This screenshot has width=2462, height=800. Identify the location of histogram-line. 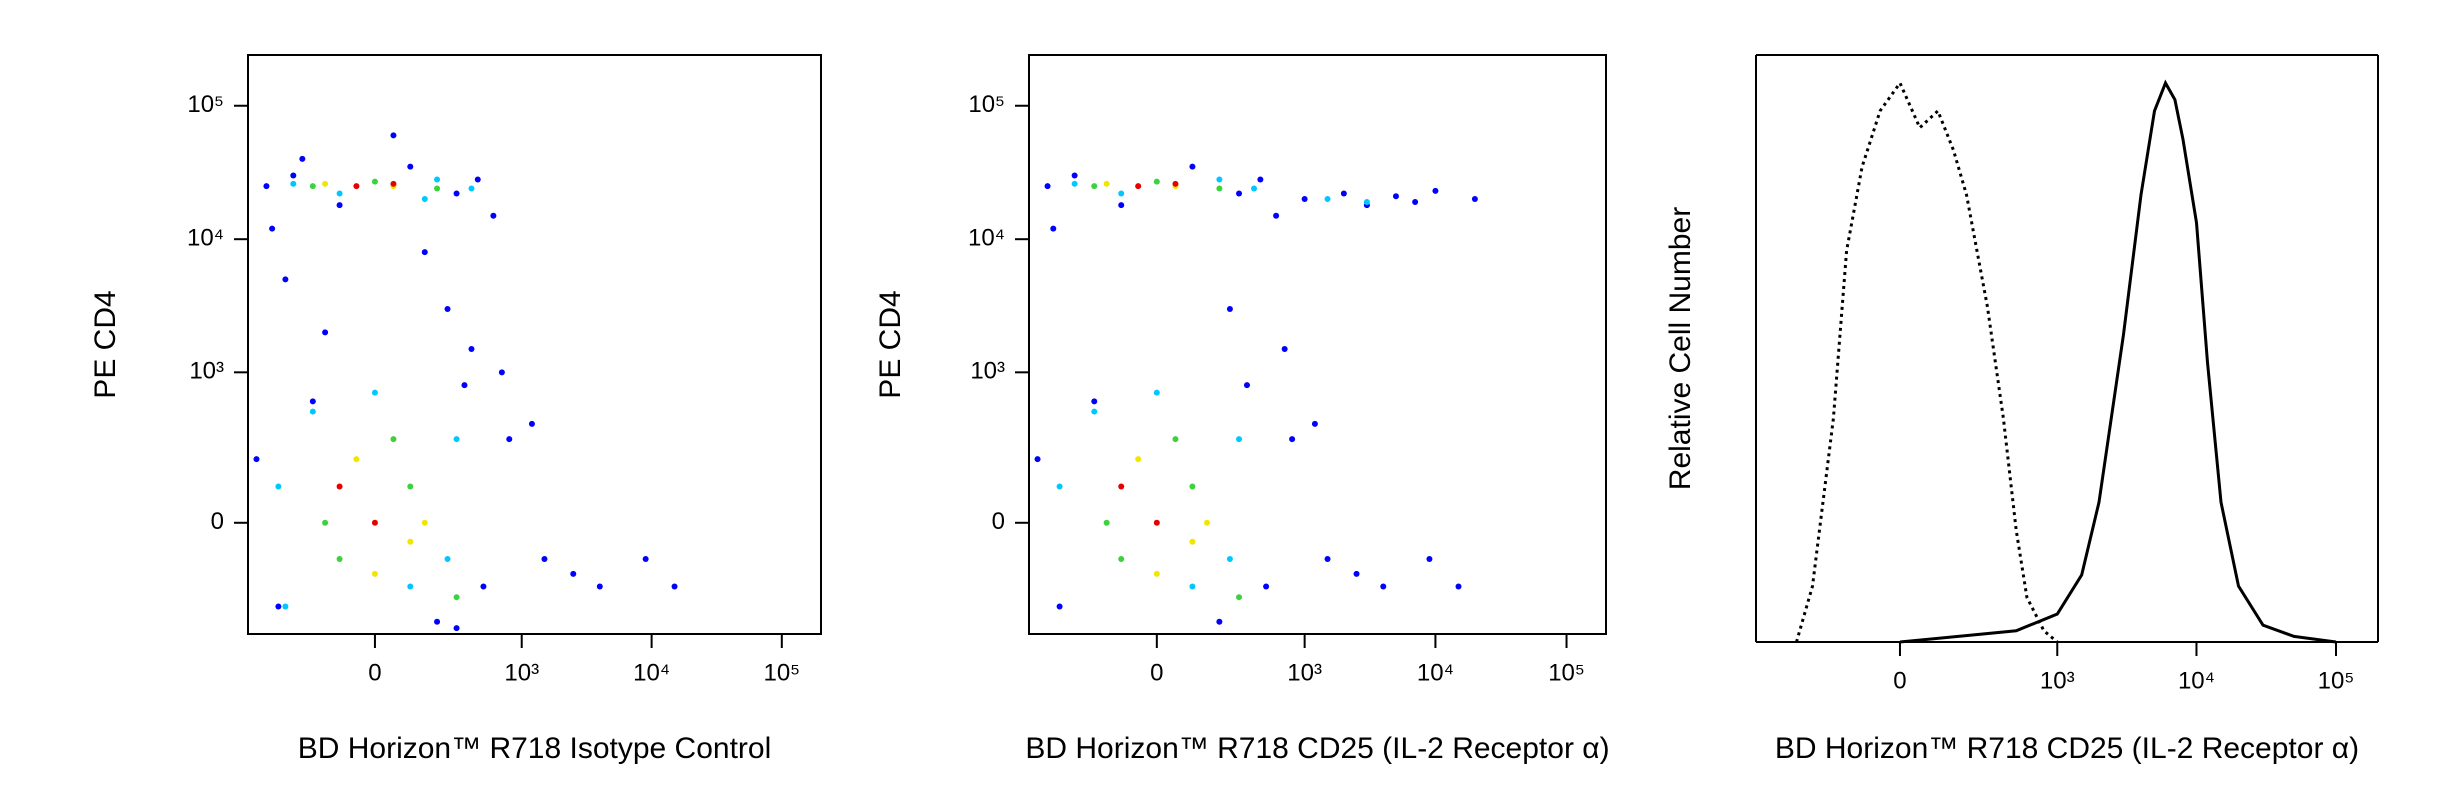
(1927, 361).